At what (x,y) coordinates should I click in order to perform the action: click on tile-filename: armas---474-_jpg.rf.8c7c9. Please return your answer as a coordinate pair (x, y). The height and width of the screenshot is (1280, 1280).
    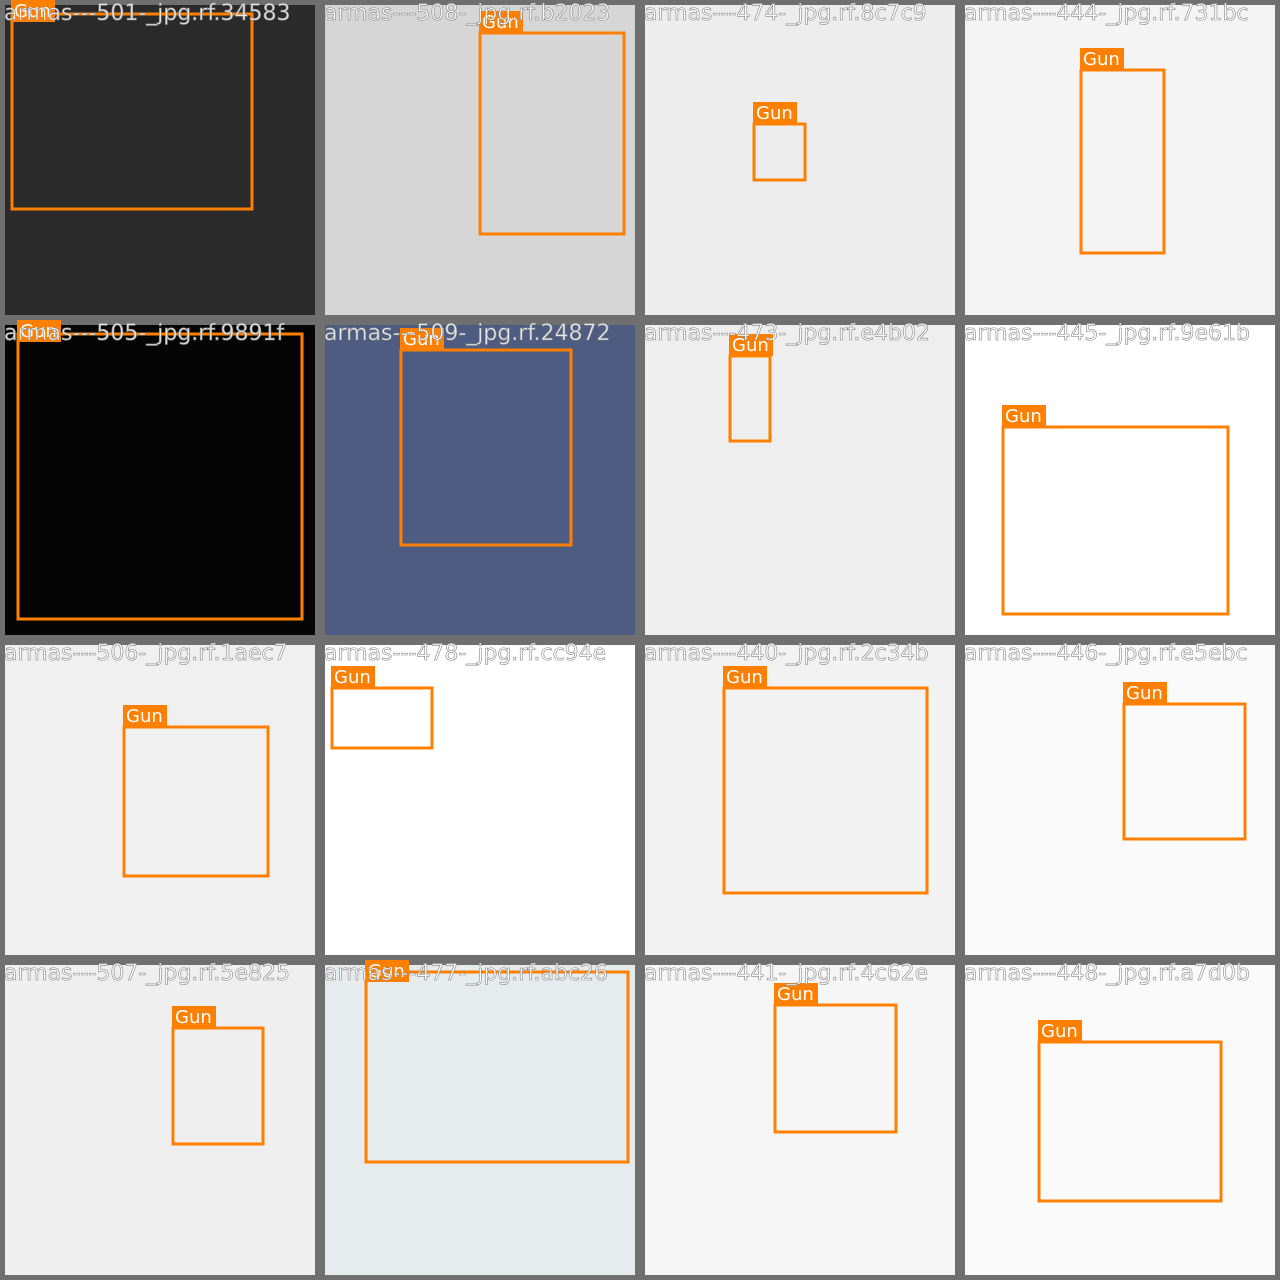
    Looking at the image, I should click on (785, 13).